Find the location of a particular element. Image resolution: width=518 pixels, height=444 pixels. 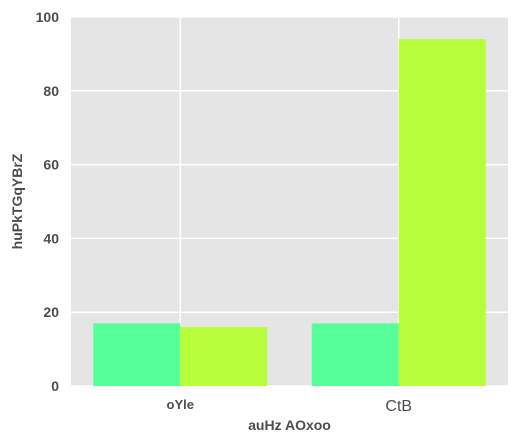

y-tick-label: 0 is located at coordinates (55, 386).